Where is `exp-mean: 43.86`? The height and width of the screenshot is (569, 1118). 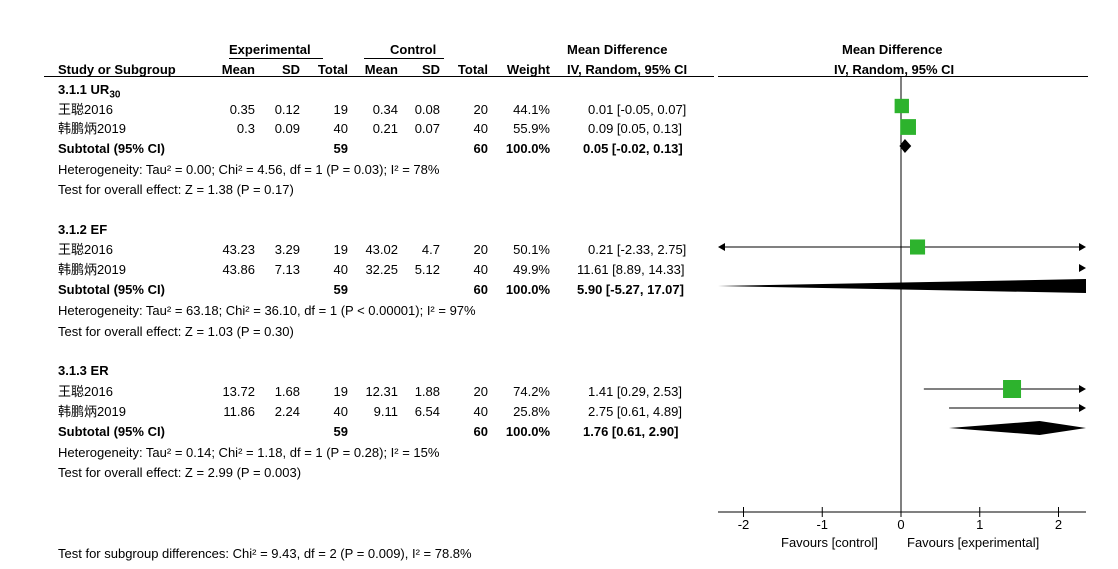
exp-mean: 43.86 is located at coordinates (238, 269).